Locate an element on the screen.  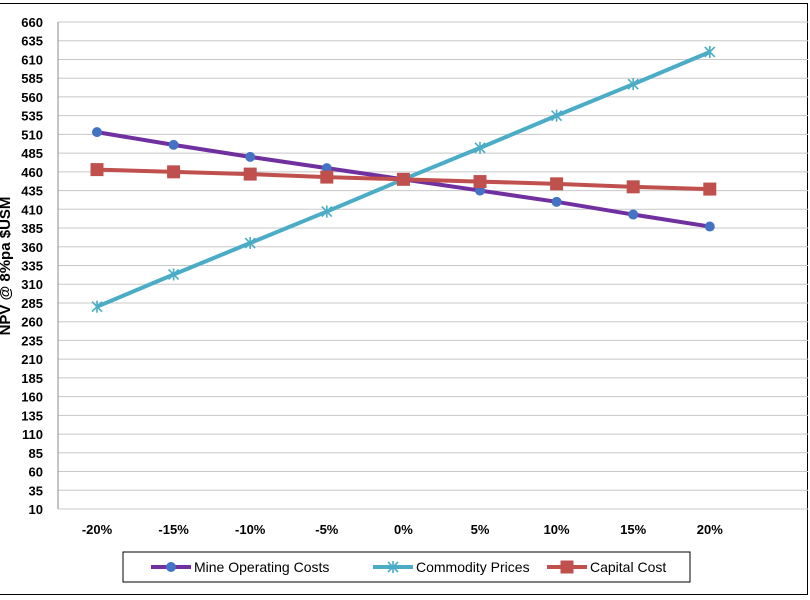
y-tick-label: 460 is located at coordinates (32, 172).